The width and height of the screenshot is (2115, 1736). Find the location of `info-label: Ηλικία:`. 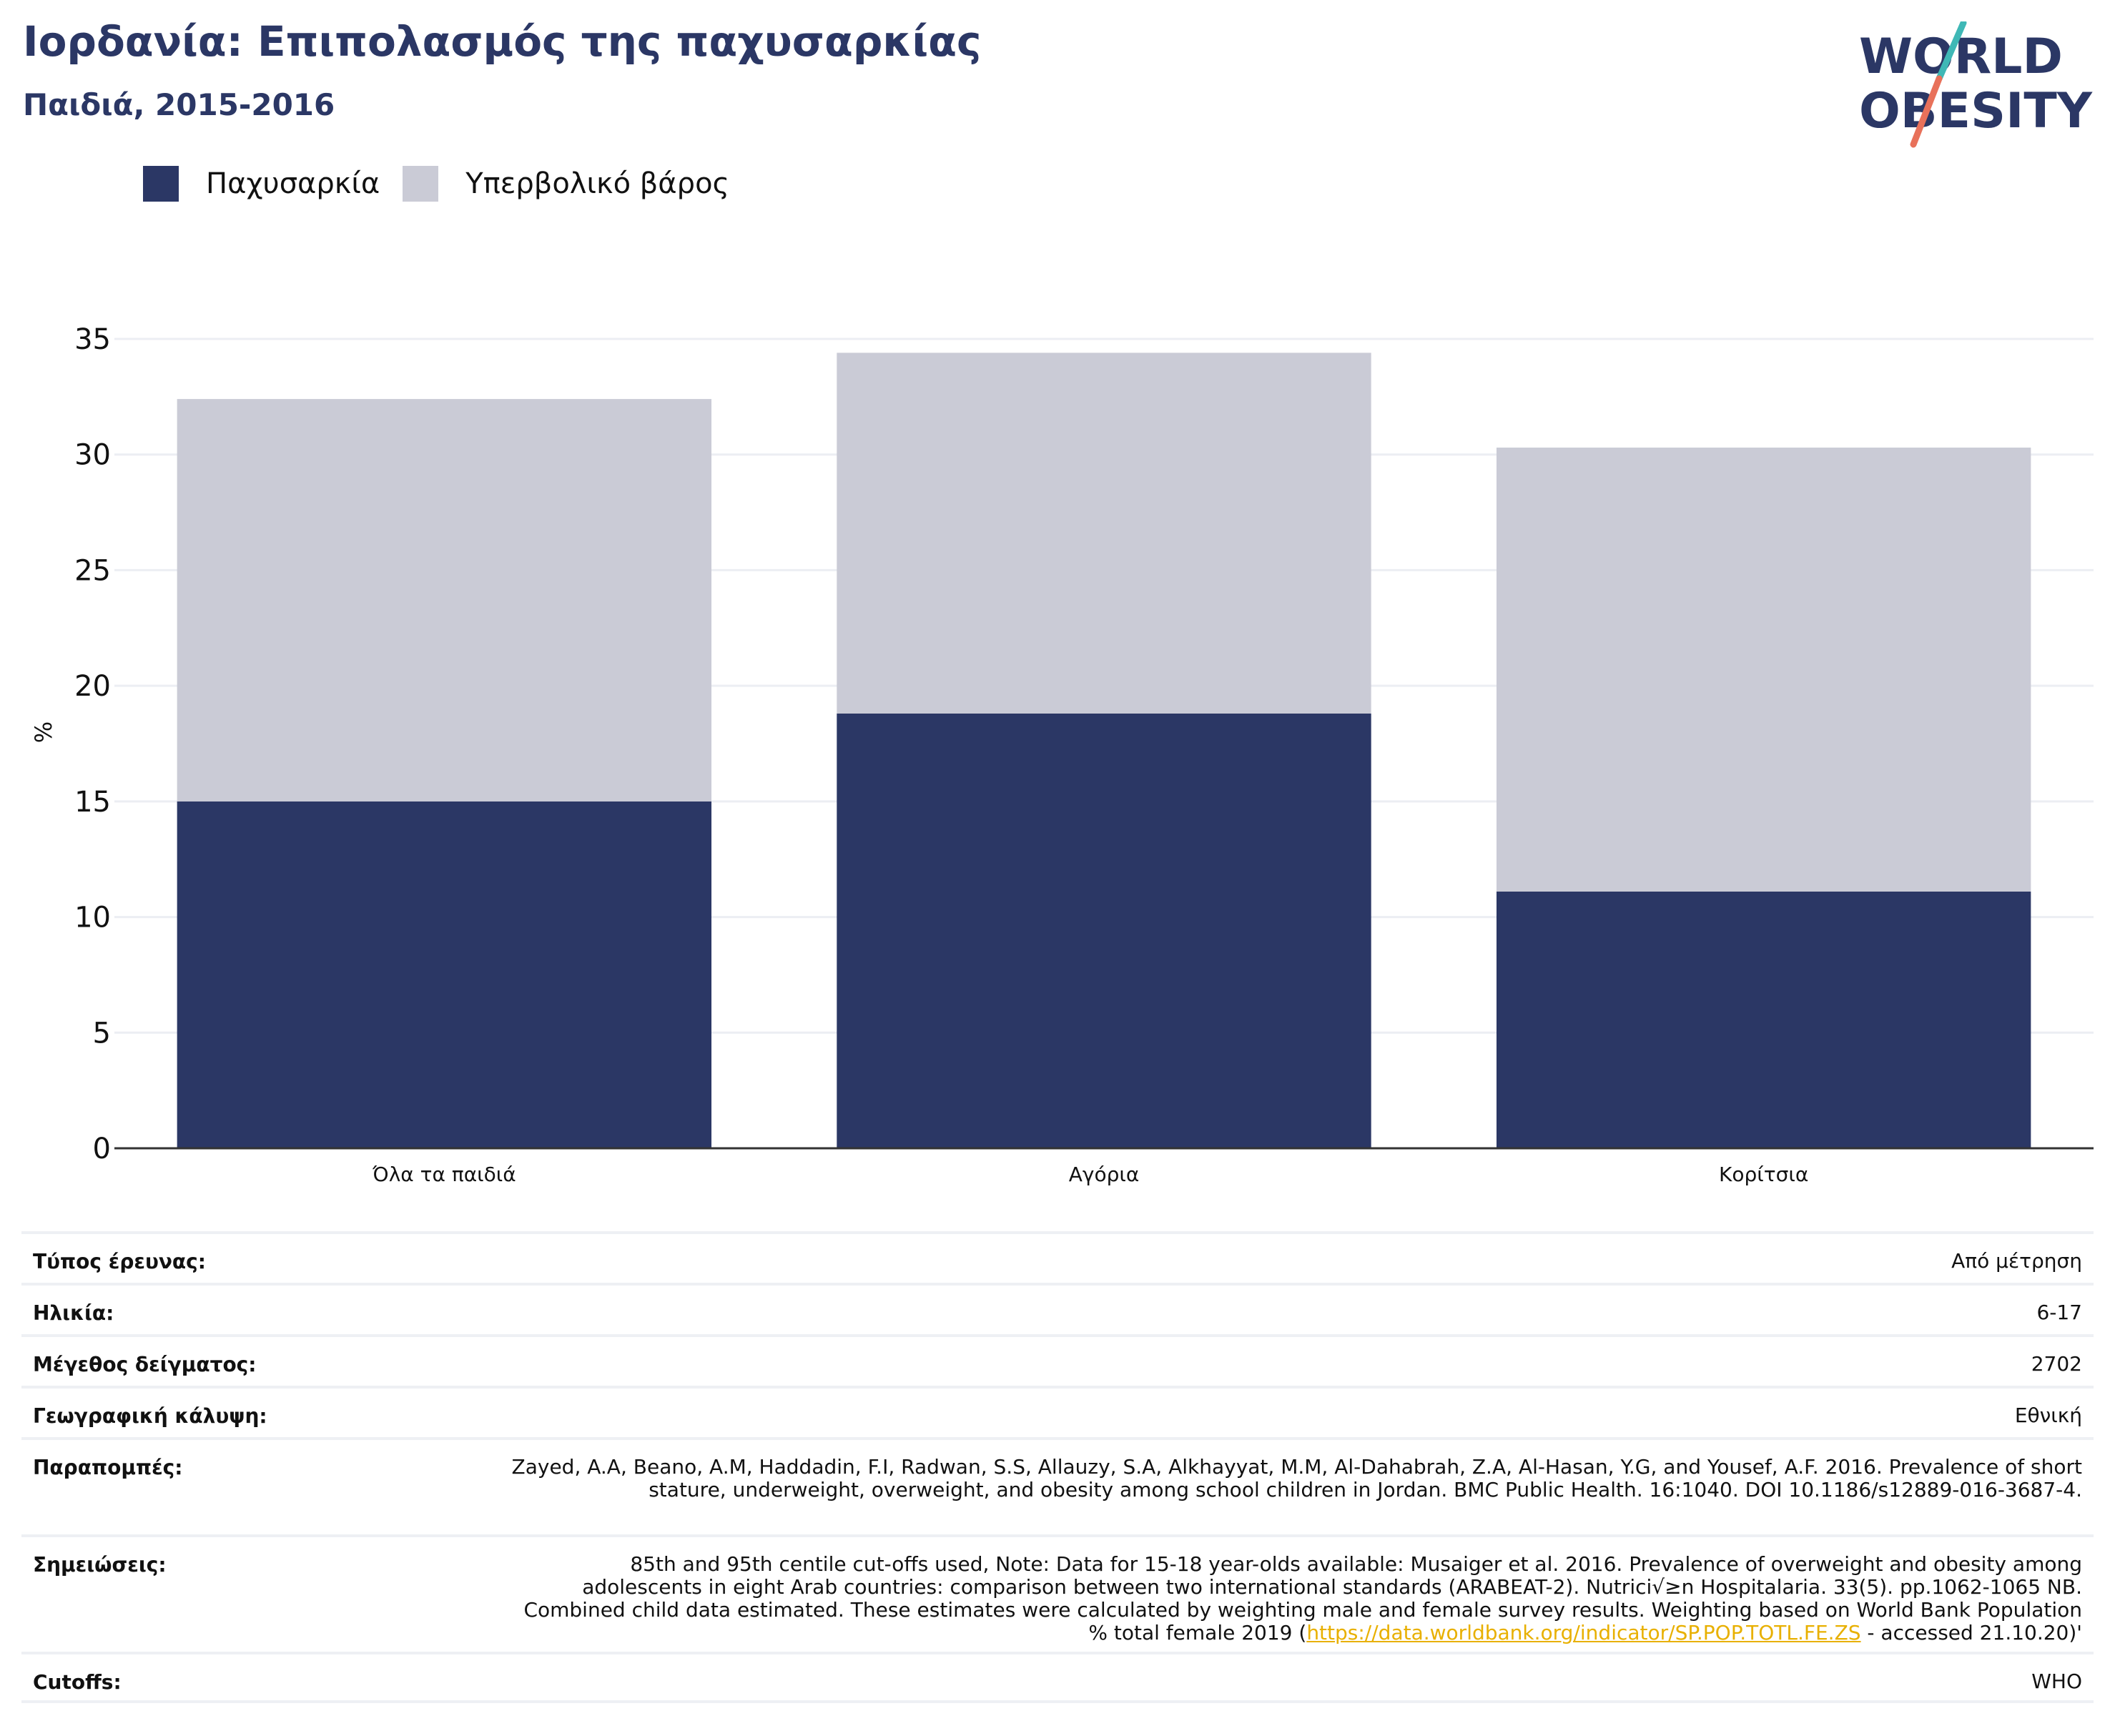

info-label: Ηλικία: is located at coordinates (74, 1313).